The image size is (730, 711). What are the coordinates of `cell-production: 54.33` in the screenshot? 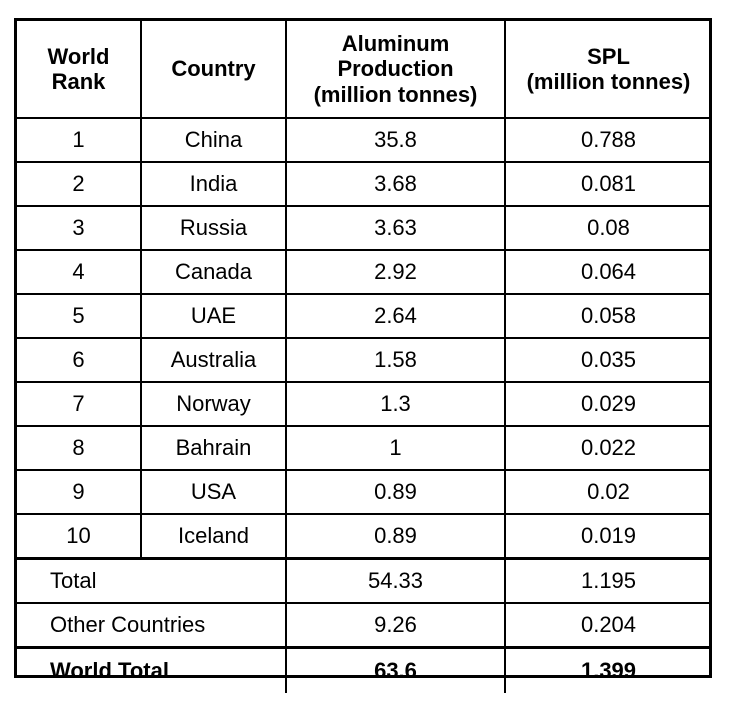 It's located at (395, 580).